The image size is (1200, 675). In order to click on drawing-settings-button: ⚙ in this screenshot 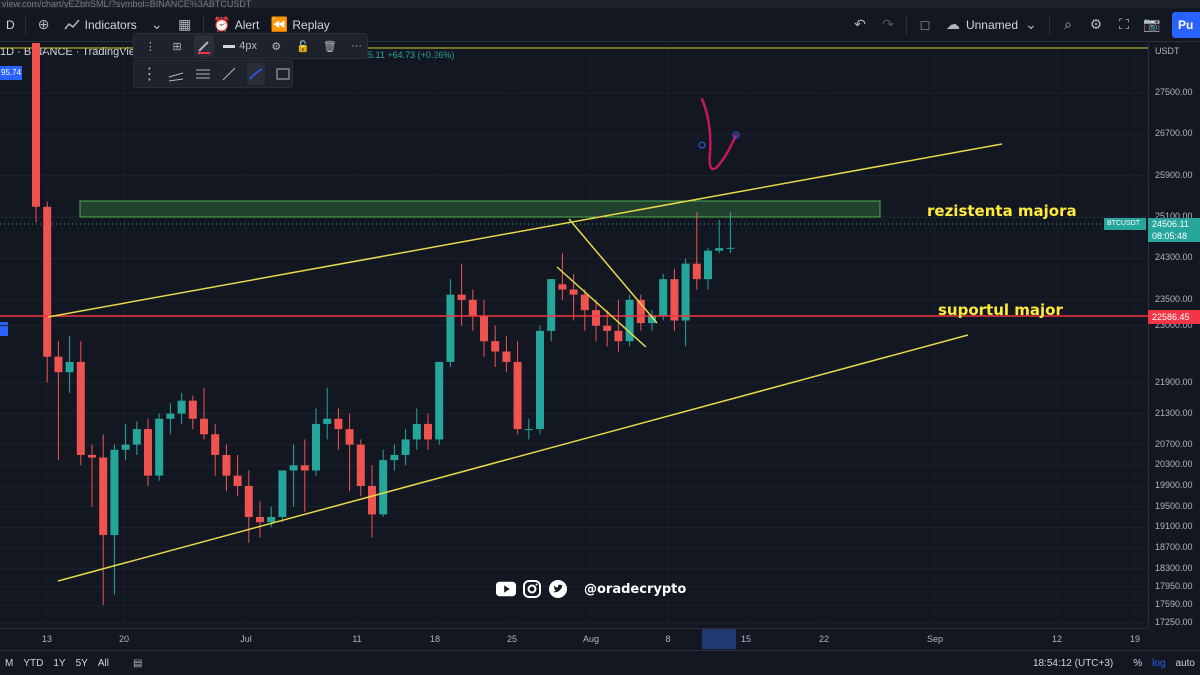, I will do `click(276, 46)`.